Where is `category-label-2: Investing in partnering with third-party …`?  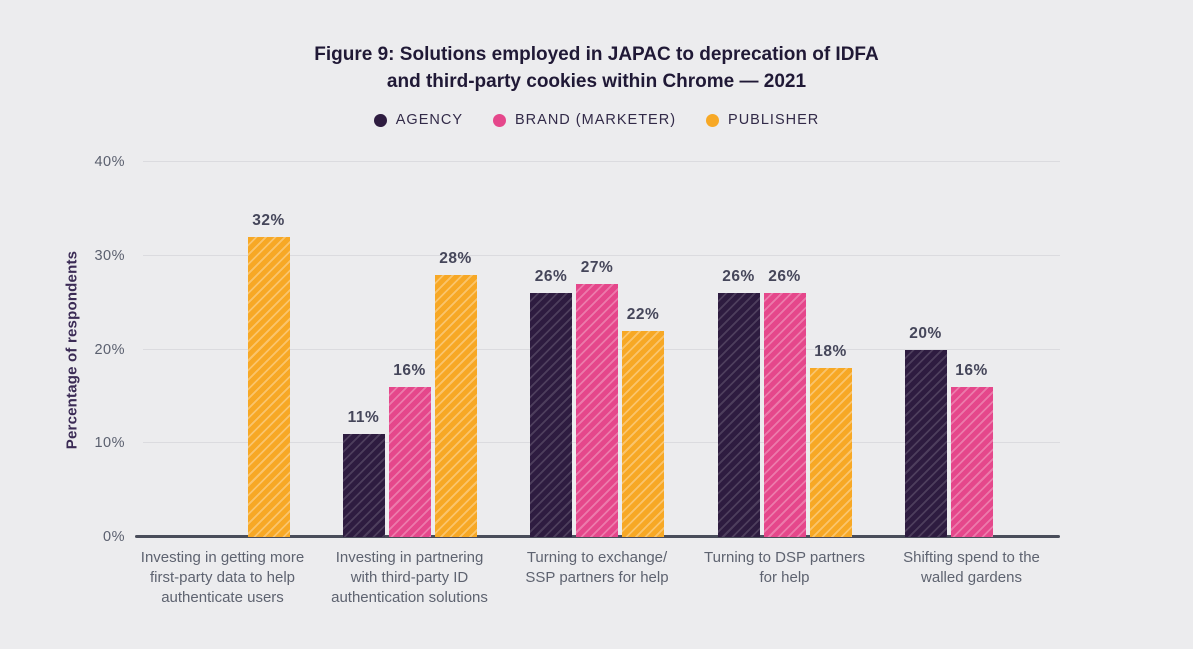 category-label-2: Investing in partnering with third-party … is located at coordinates (409, 577).